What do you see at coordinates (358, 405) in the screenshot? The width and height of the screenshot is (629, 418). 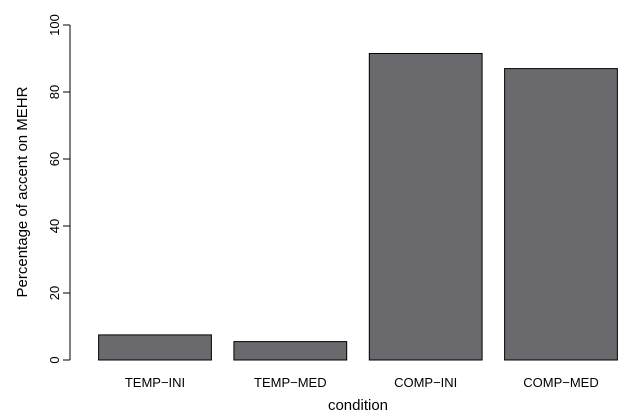 I see `x-axis-title: condition` at bounding box center [358, 405].